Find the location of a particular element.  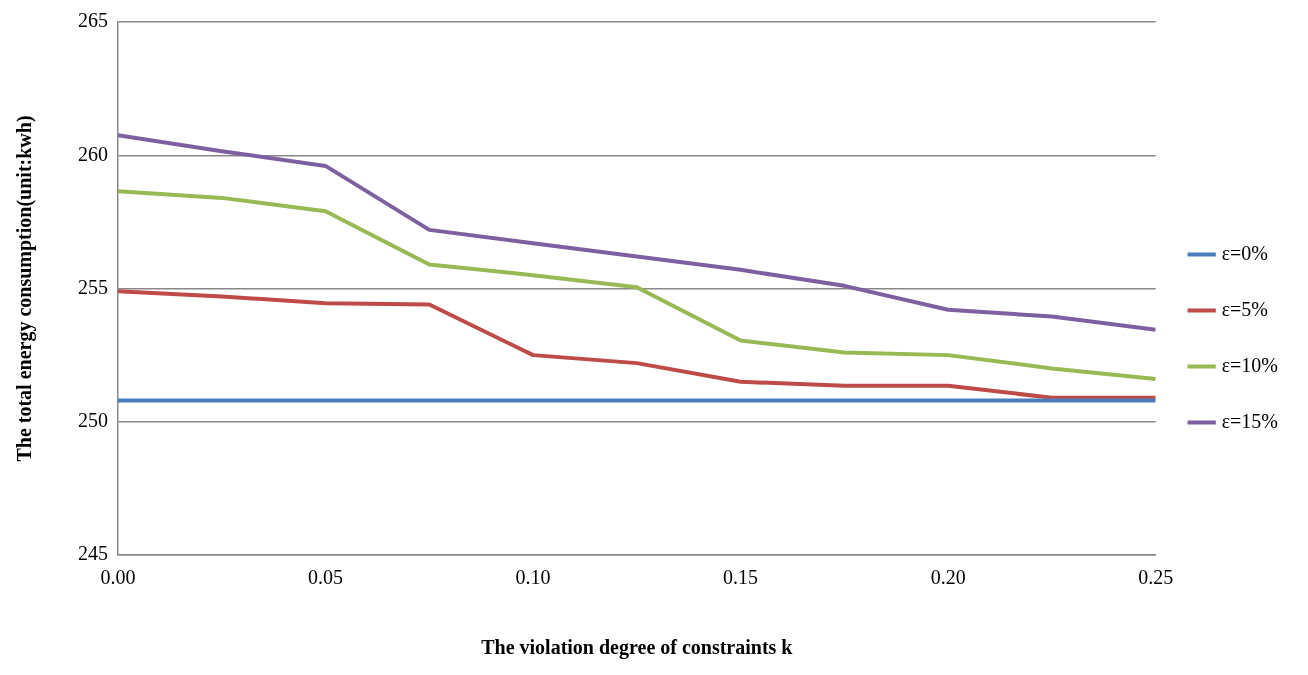

y-axis-title: The total energy consumption(unit:kwh) is located at coordinates (25, 288).